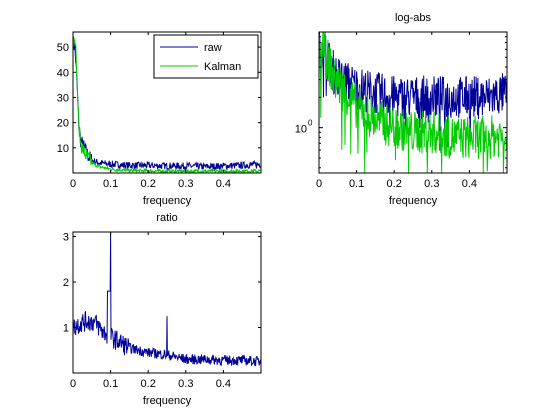 The height and width of the screenshot is (420, 560). I want to click on legend-label-kalman: Kalman, so click(222, 67).